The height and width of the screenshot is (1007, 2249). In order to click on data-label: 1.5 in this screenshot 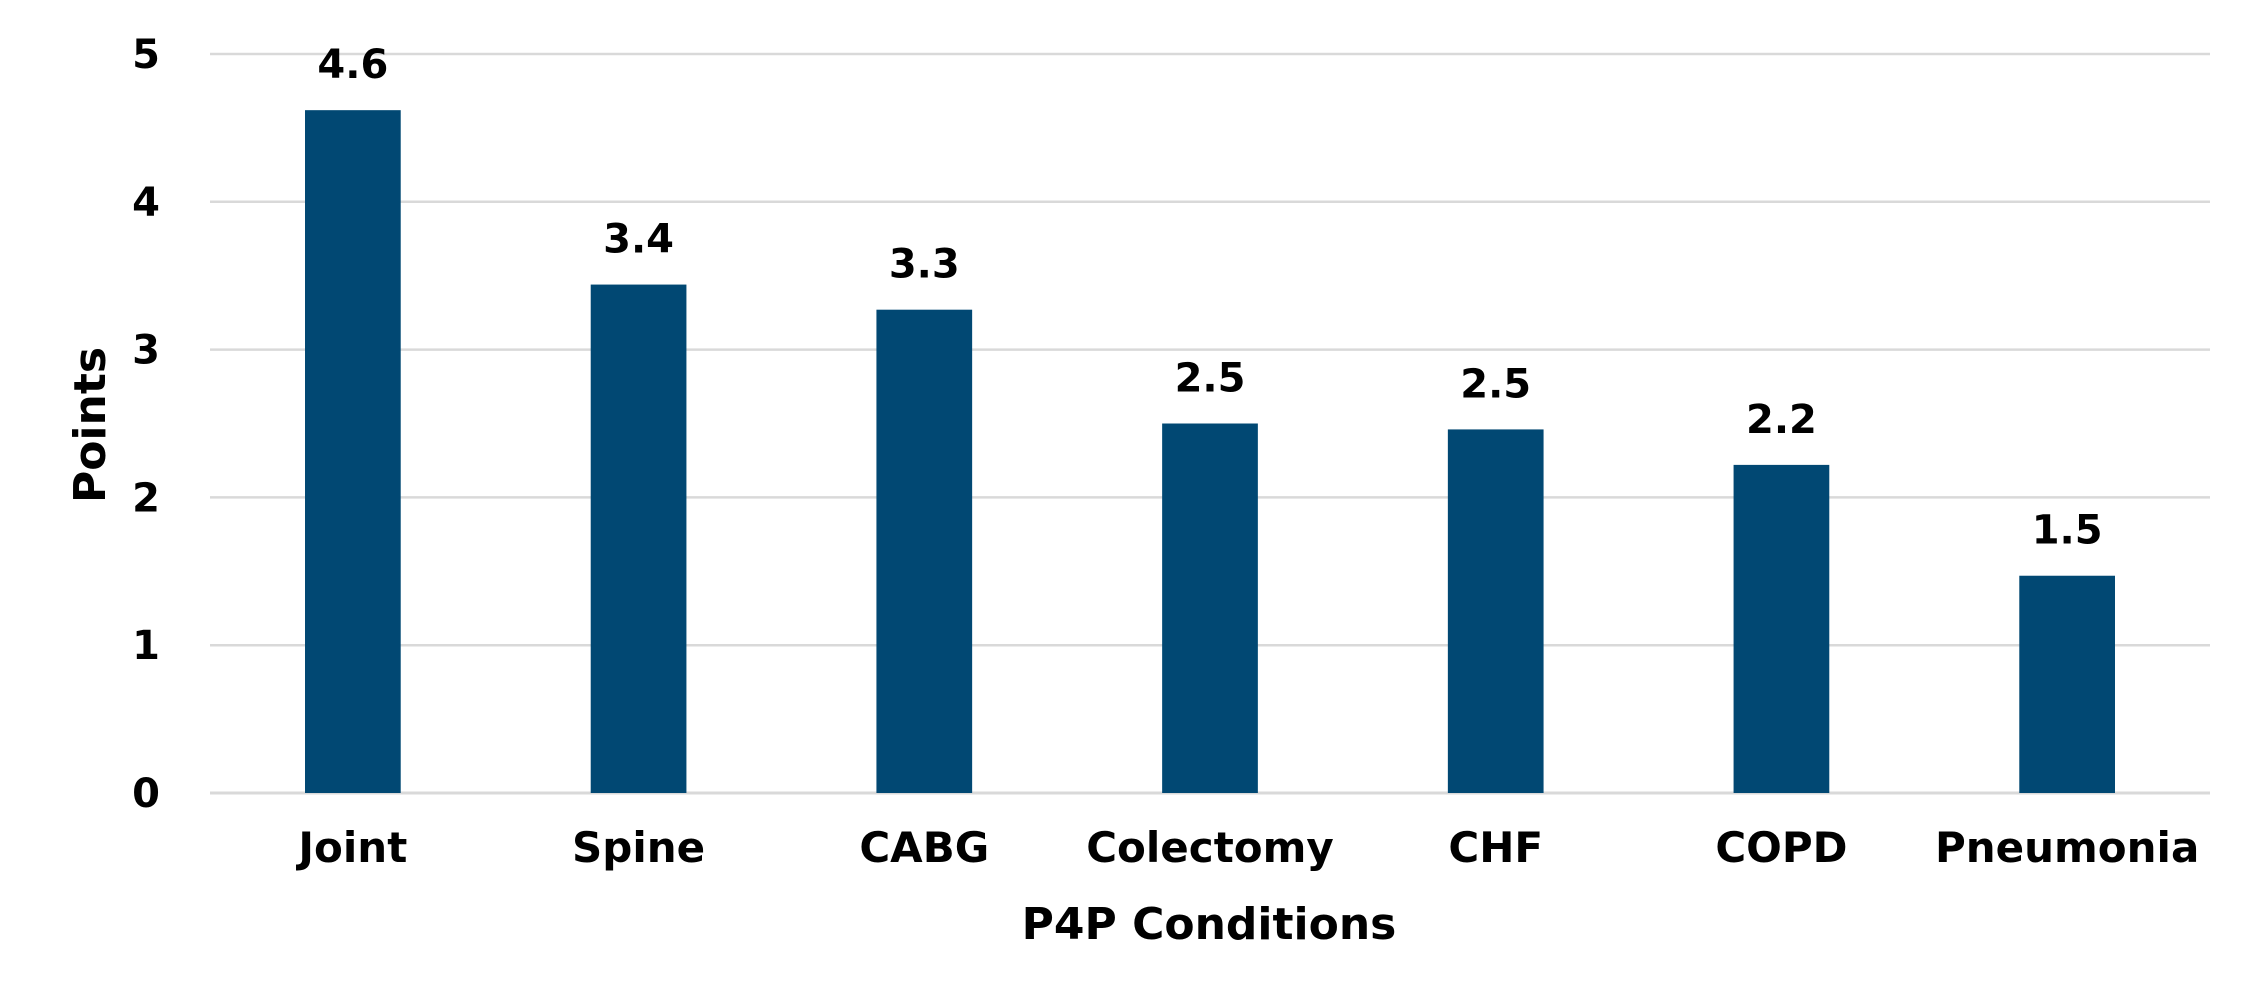, I will do `click(2067, 531)`.